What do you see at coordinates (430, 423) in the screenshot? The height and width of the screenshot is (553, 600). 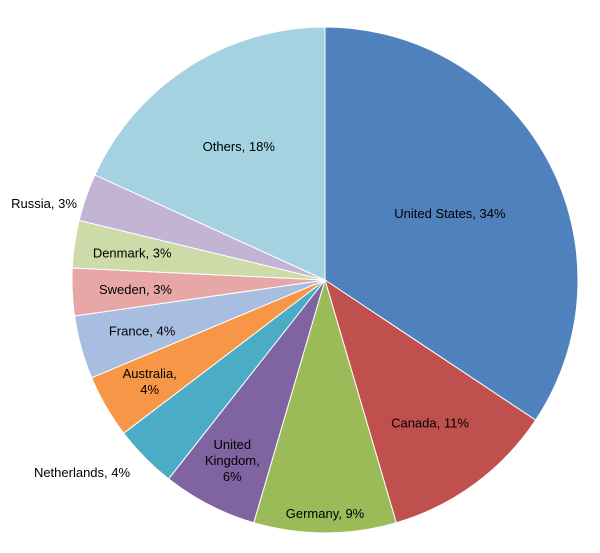 I see `pie-label-canada: Canada, 11%` at bounding box center [430, 423].